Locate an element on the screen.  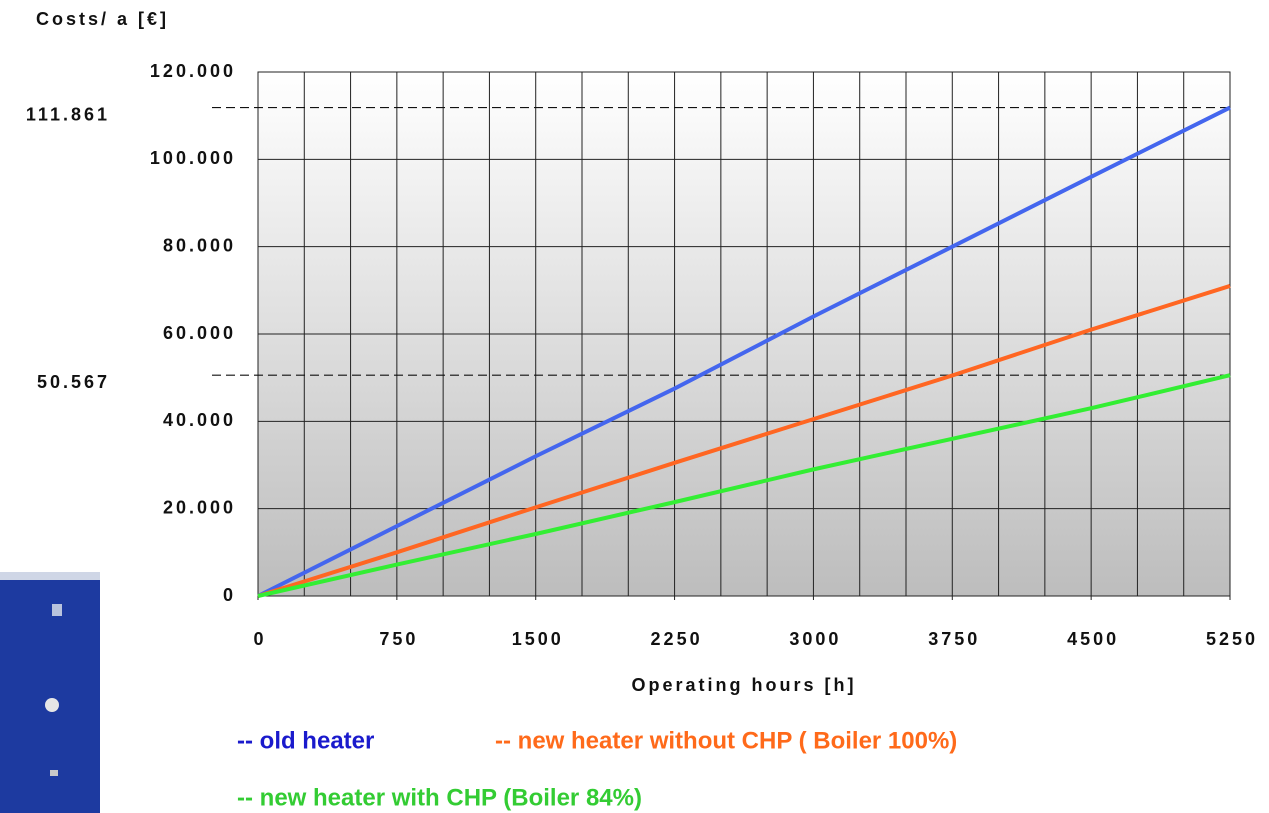
y-tick-label: 20.000 is located at coordinates (199, 507).